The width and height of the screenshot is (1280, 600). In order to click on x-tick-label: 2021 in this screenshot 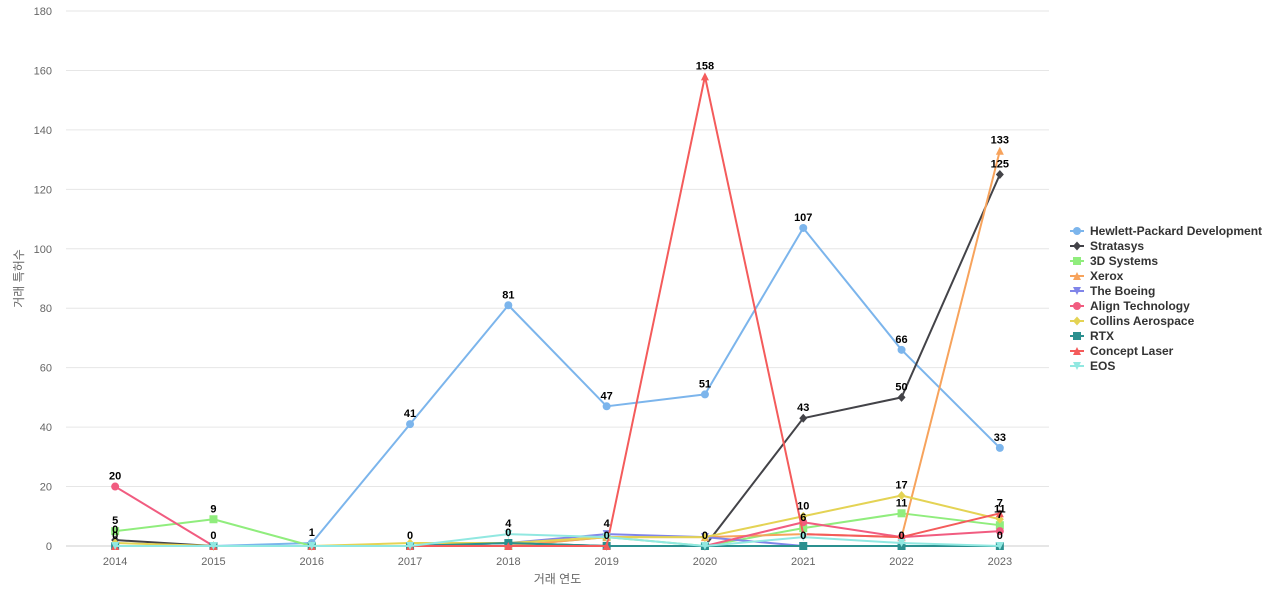, I will do `click(803, 562)`.